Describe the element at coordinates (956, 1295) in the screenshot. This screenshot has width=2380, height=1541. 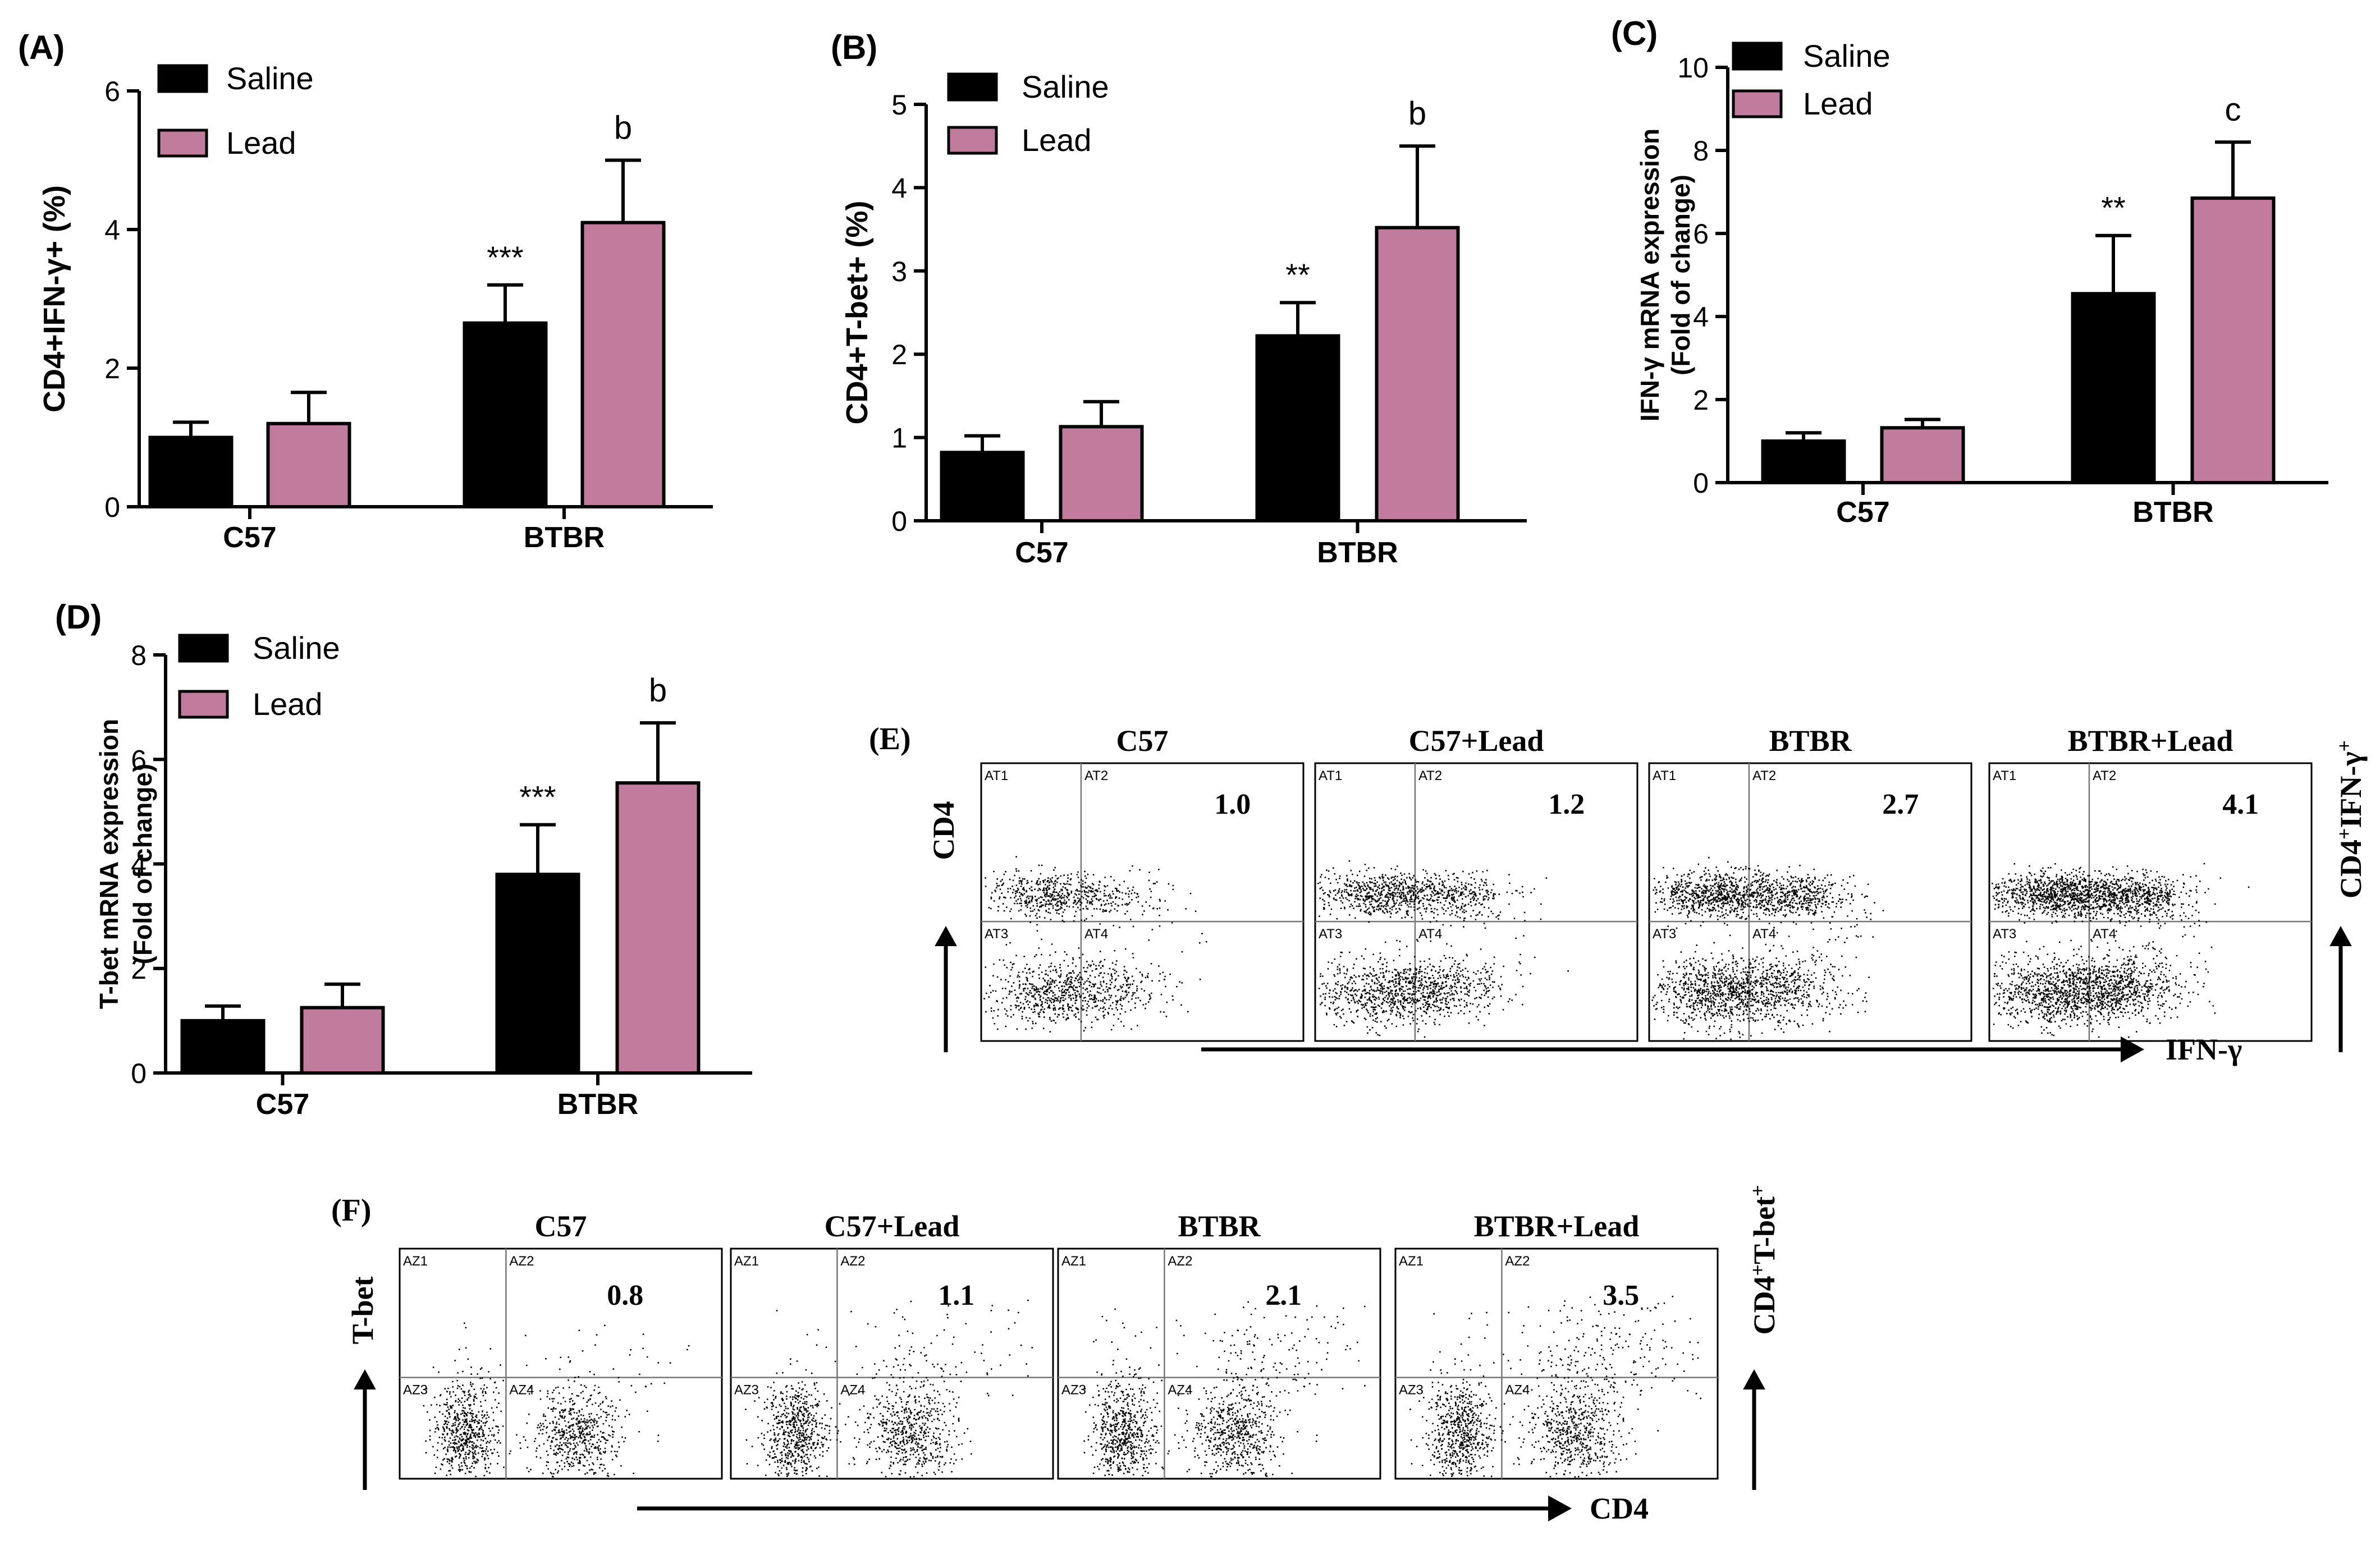
I see `quadrant-percent-value: 1.1` at that location.